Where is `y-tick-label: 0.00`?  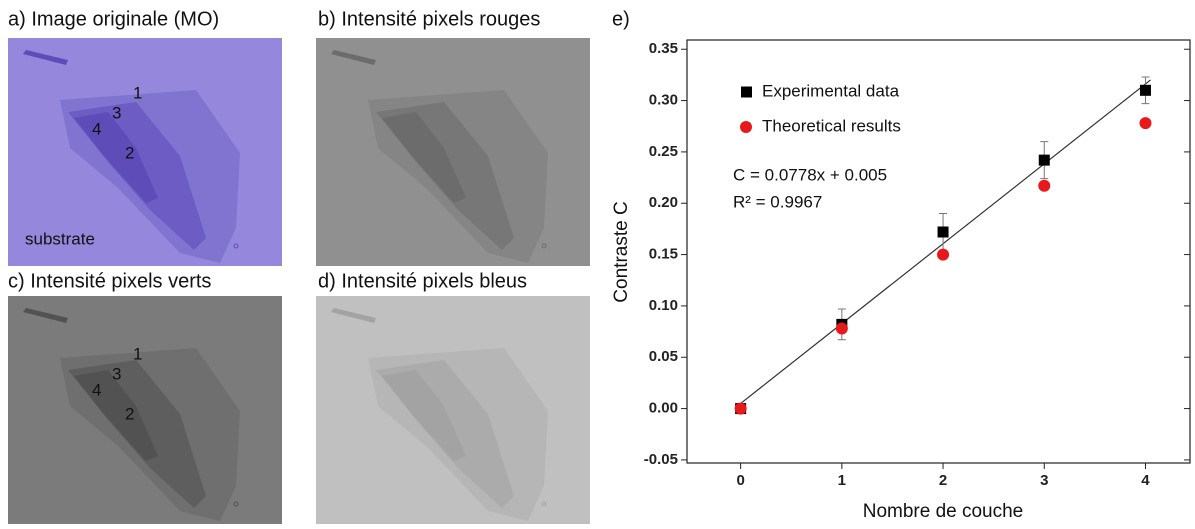 y-tick-label: 0.00 is located at coordinates (663, 408).